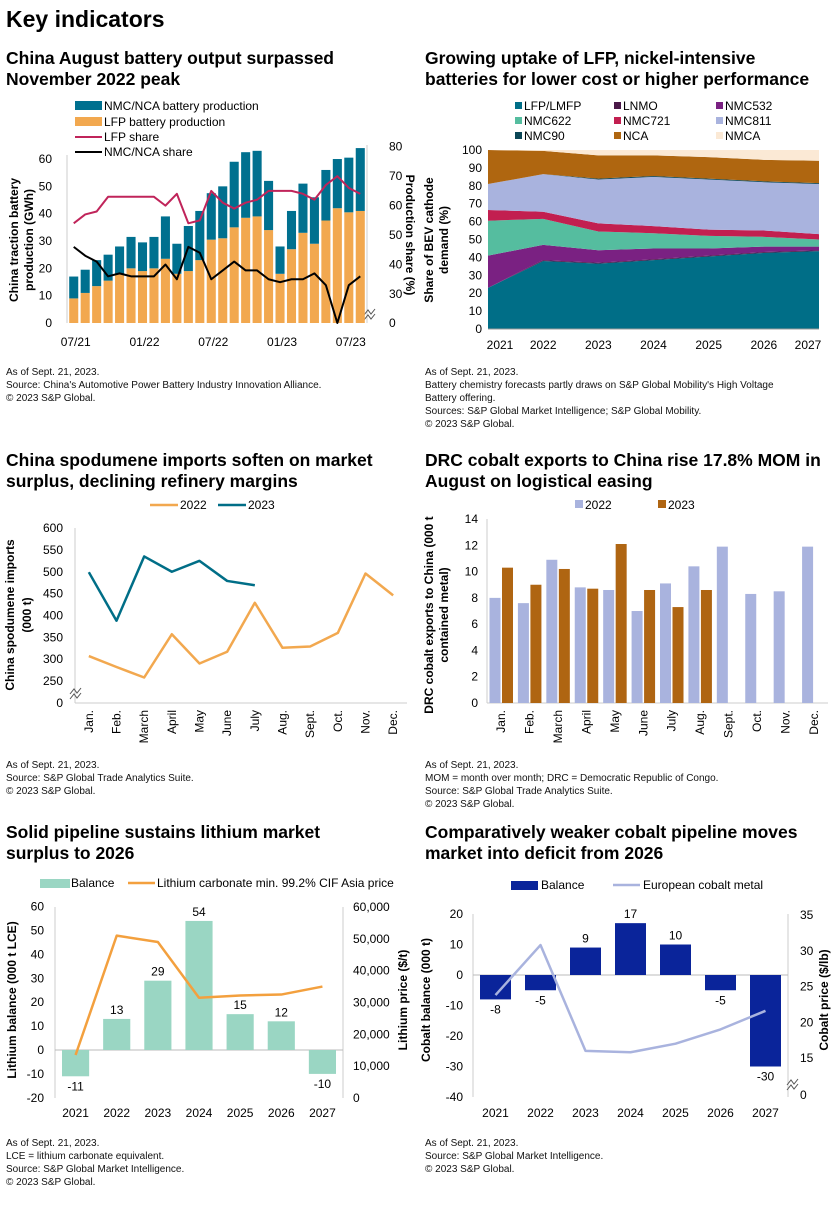  What do you see at coordinates (396, 265) in the screenshot?
I see `y2-tick-label: 40` at bounding box center [396, 265].